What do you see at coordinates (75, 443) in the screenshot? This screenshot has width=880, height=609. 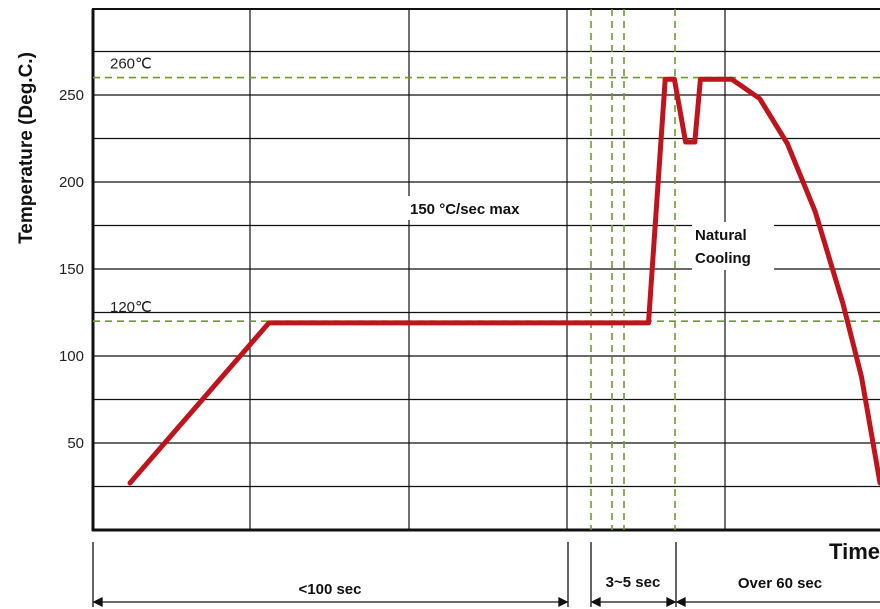 I see `y-tick-label: 50` at bounding box center [75, 443].